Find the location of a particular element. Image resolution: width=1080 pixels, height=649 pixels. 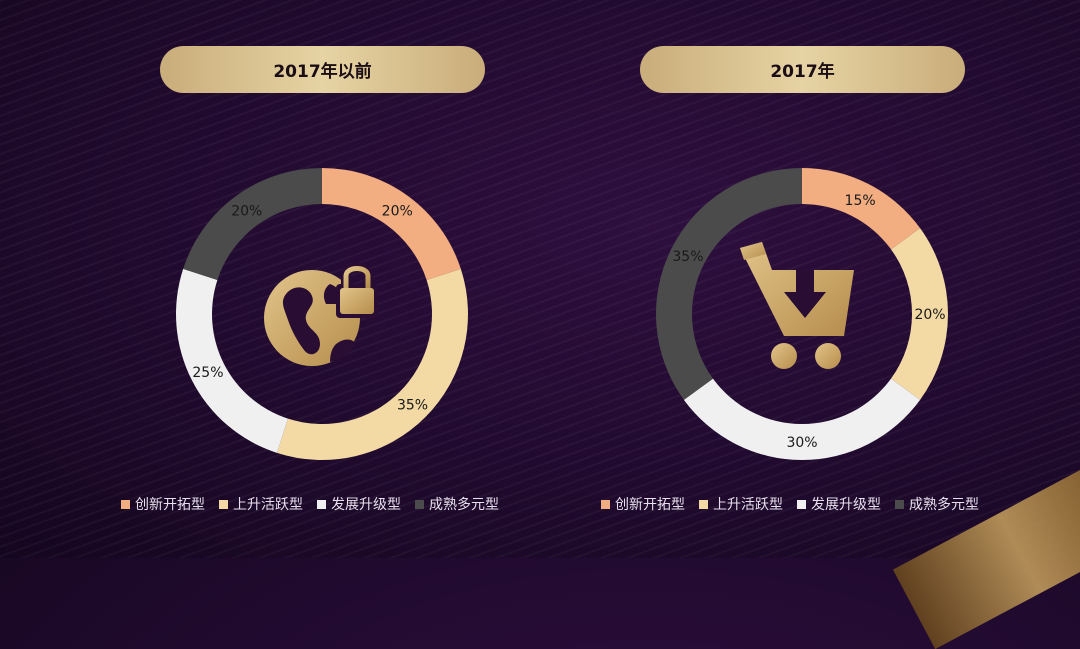

donut-chart-before-2017: 20% 35% 25% 20% is located at coordinates (321, 314).